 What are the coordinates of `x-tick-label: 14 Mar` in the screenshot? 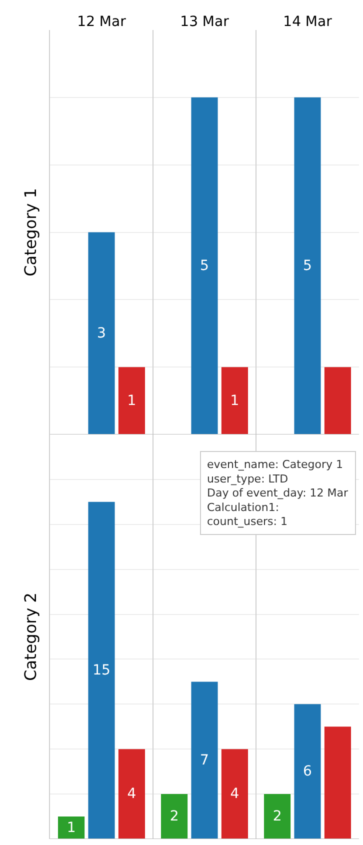 It's located at (307, 22).